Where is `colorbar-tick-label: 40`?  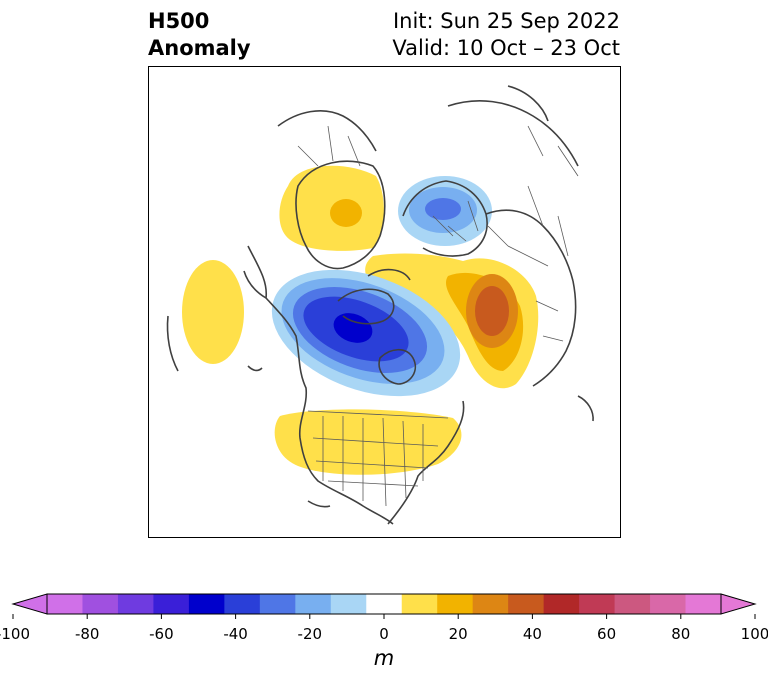
colorbar-tick-label: 40 is located at coordinates (532, 634).